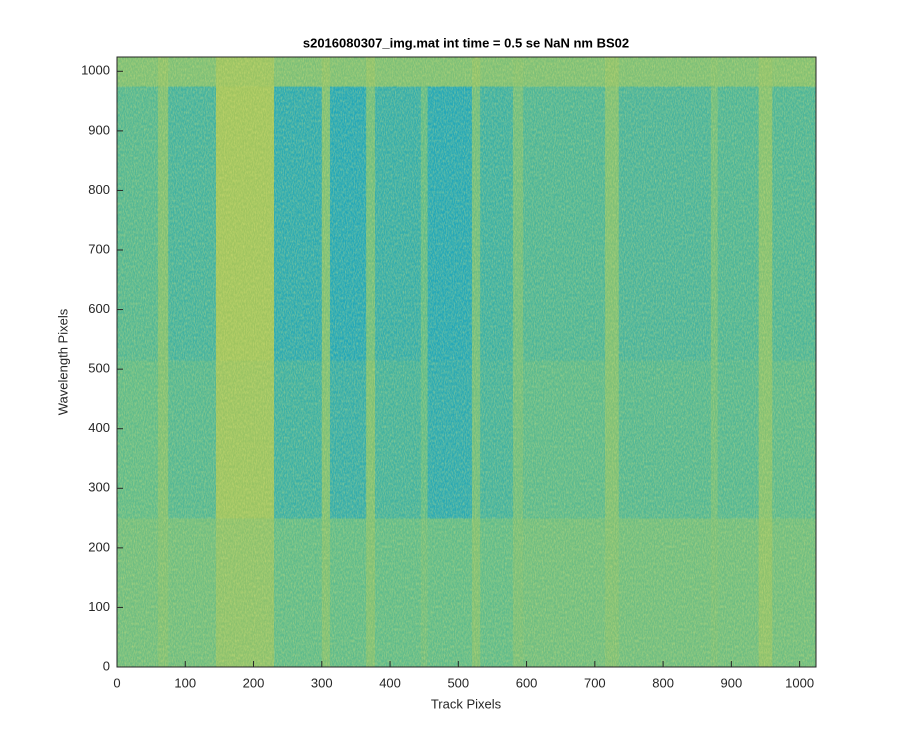 This screenshot has height=750, width=900. What do you see at coordinates (322, 682) in the screenshot?
I see `x-tick-label: 300` at bounding box center [322, 682].